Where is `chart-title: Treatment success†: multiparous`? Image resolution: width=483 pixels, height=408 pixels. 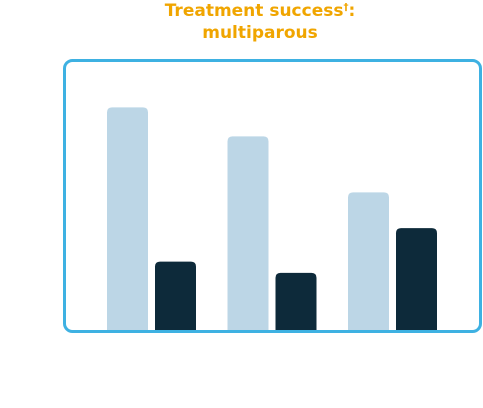 chart-title: Treatment success†: multiparous is located at coordinates (241, 22).